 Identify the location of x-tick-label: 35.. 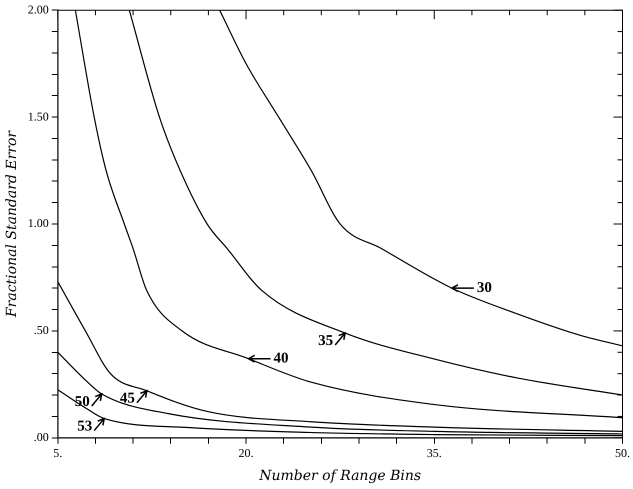
(434, 453).